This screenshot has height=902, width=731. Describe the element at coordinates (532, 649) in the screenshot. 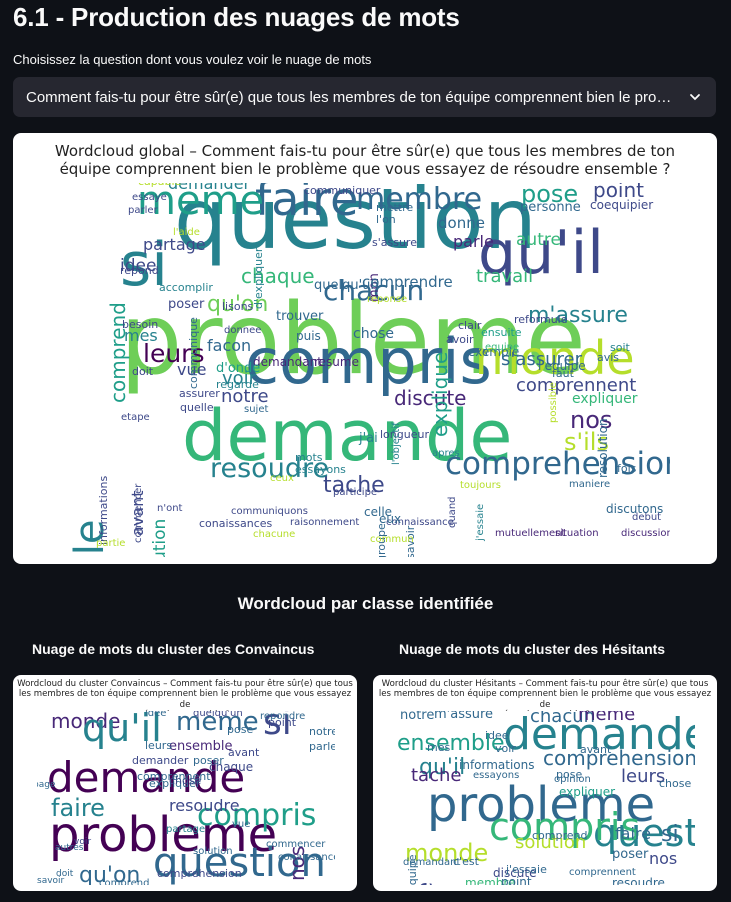

I see `cluster-hesitants-heading: Nuage de mots du cluster des Hésitants` at that location.